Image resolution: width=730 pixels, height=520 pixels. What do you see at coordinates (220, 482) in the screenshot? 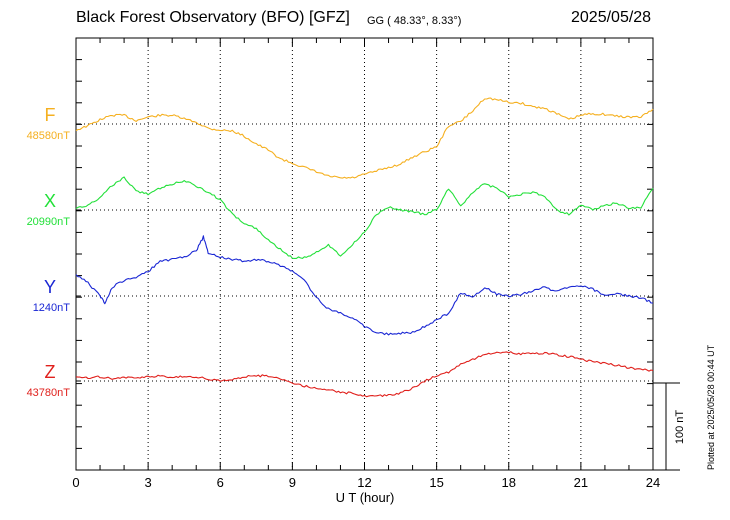
I see `x-tick-label: 6` at bounding box center [220, 482].